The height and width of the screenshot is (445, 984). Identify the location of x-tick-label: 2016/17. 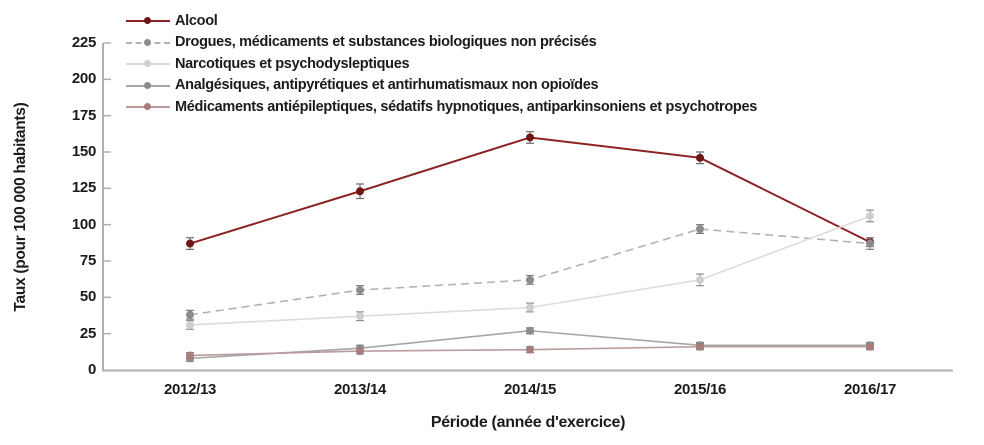
(870, 389).